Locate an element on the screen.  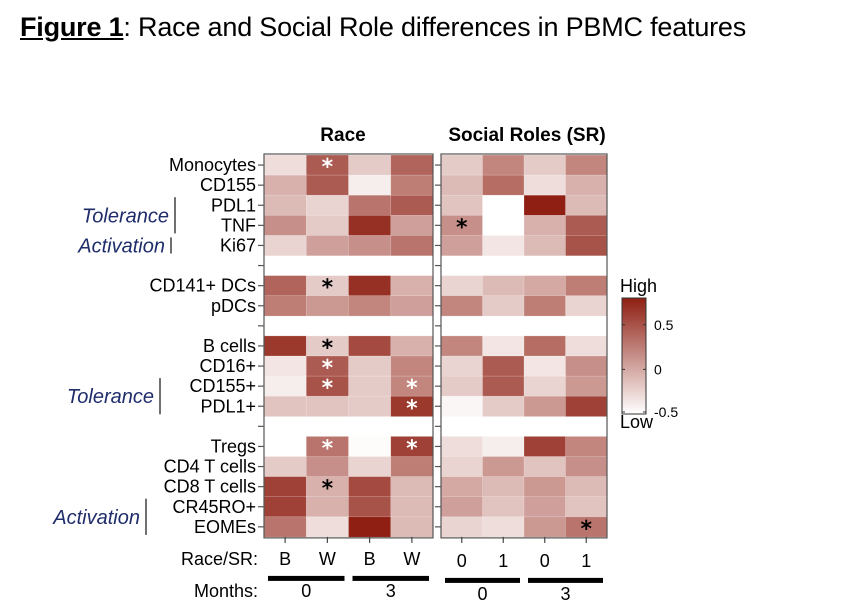
months-axis-label: Months: is located at coordinates (226, 591).